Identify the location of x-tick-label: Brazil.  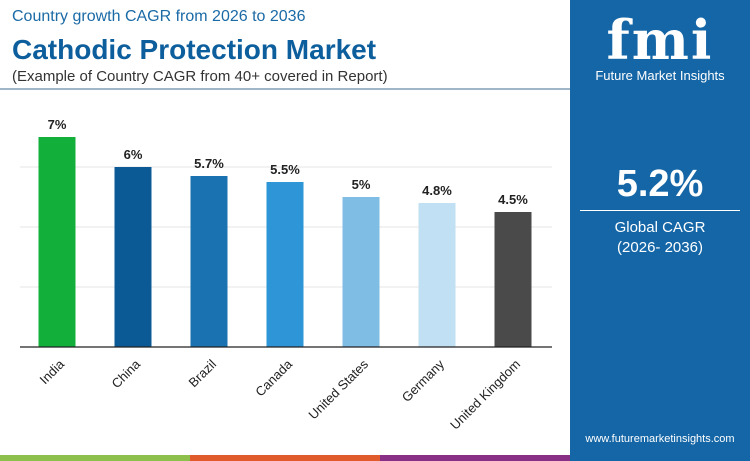
(203, 373).